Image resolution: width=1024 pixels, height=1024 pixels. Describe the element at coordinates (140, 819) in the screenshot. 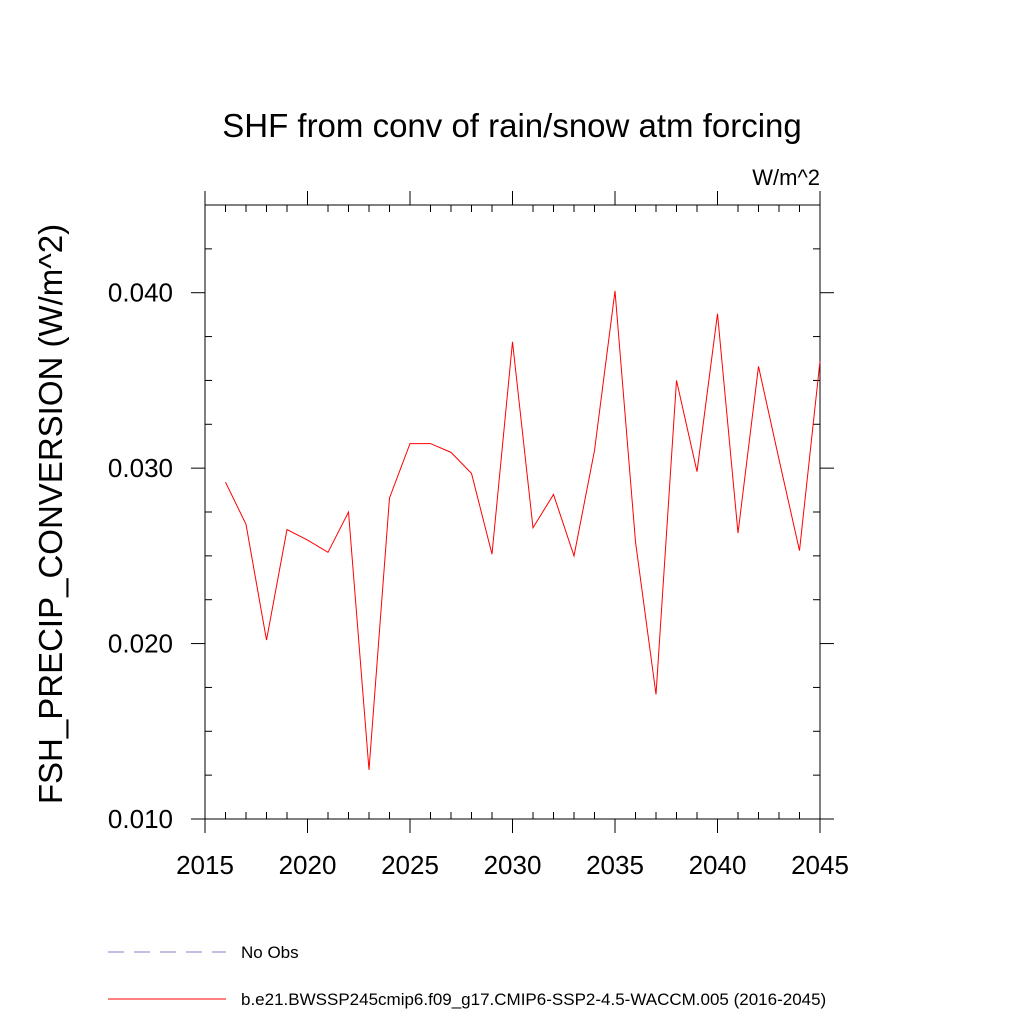

I see `y-tick-label: 0.010` at that location.